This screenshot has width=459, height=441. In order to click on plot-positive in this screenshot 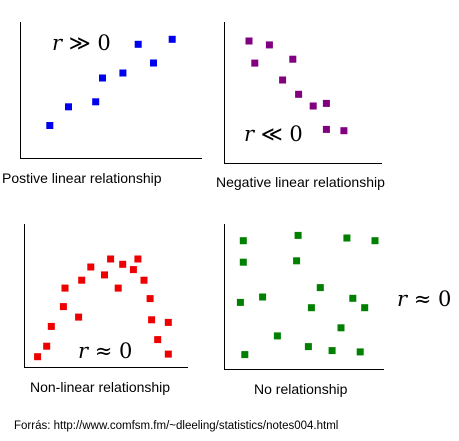, I will do `click(111, 90)`.